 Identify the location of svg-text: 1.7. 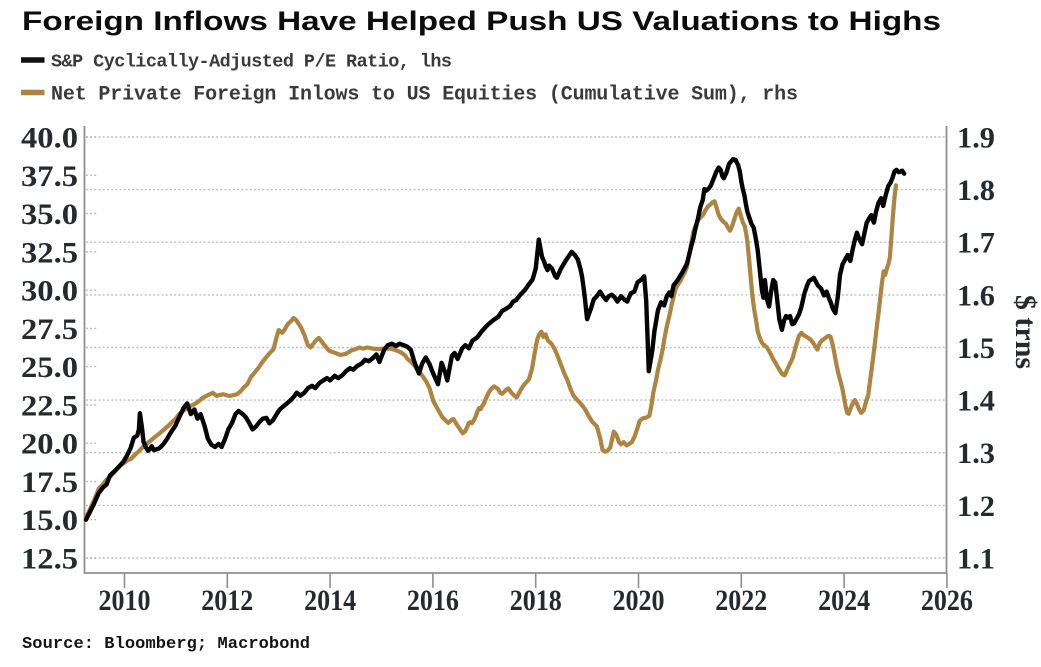
(976, 243).